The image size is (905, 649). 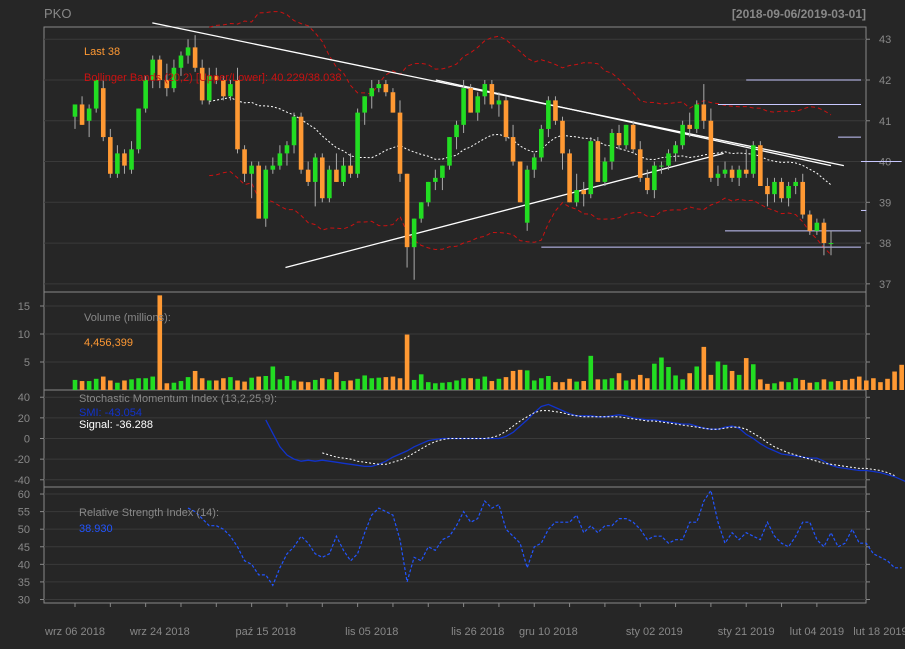 What do you see at coordinates (24, 530) in the screenshot?
I see `rsi-y-tick-label: 50` at bounding box center [24, 530].